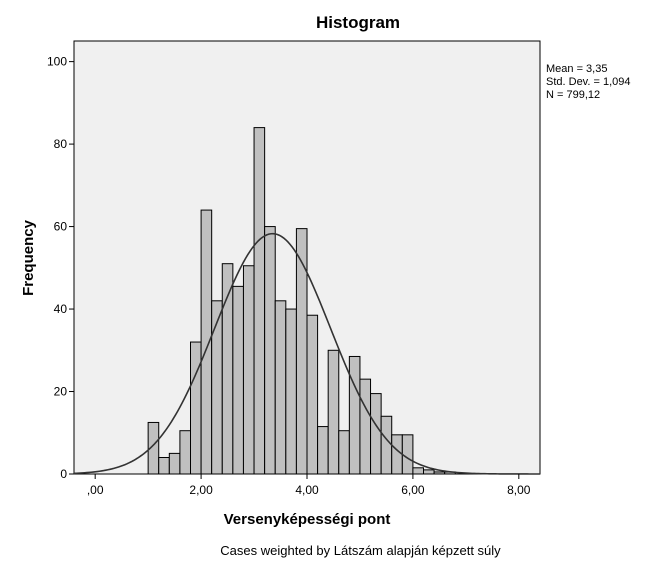 The image size is (651, 571). I want to click on y-axis-label: Frequency, so click(28, 257).